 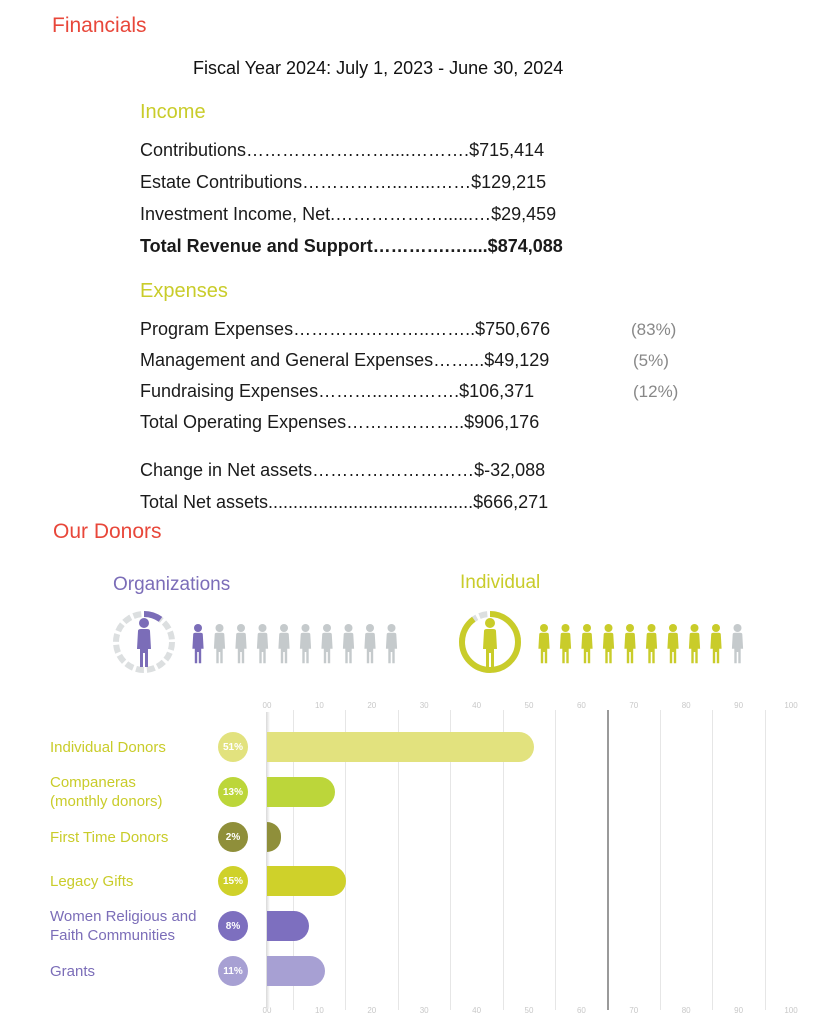 What do you see at coordinates (233, 926) in the screenshot?
I see `value-badge: 8%` at bounding box center [233, 926].